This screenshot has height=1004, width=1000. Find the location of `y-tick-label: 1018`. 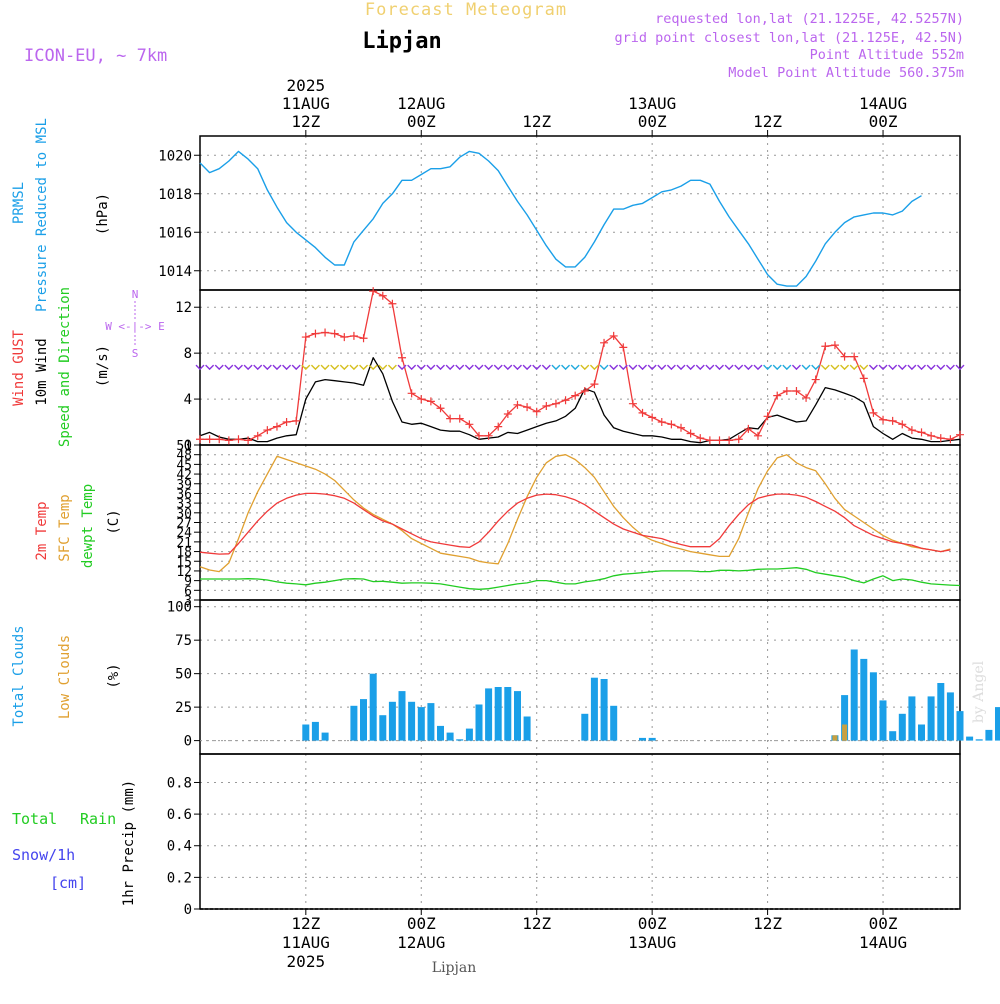

y-tick-label: 1018 is located at coordinates (175, 195).